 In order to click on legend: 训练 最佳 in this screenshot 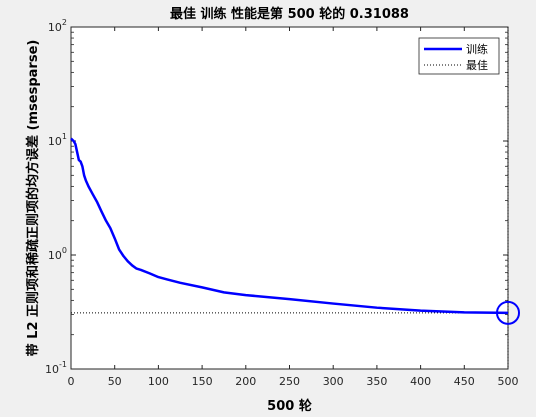, I will do `click(459, 56)`.